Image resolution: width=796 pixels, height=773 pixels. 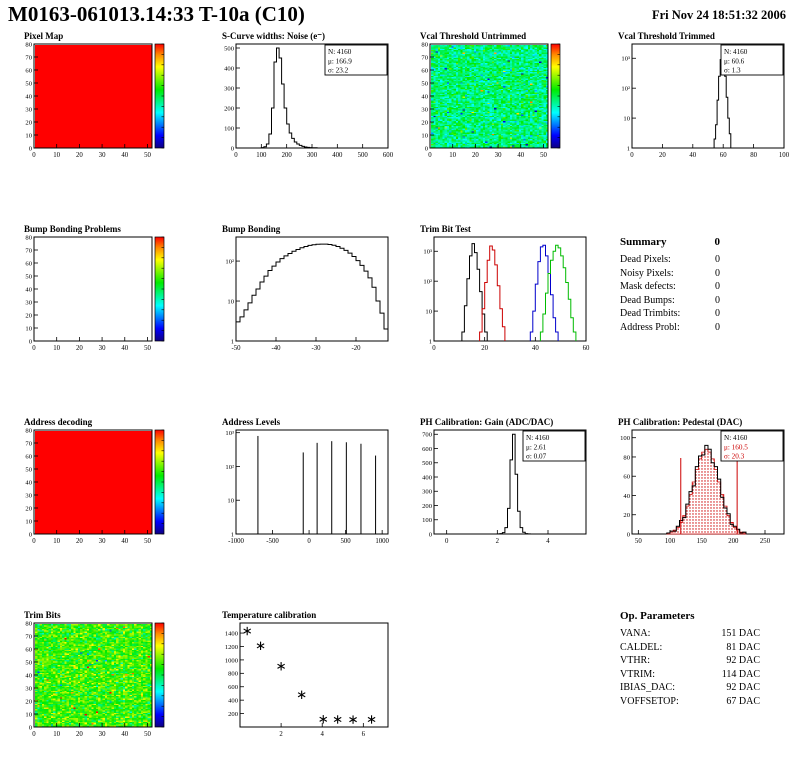 I want to click on panel-title: S-Curve widths: Noise (e⁻), so click(x=273, y=36).